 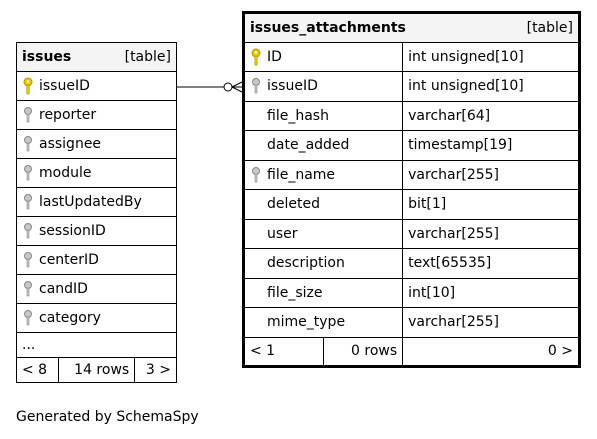 I want to click on column-row: issueID int unsigned[10], so click(x=411, y=86).